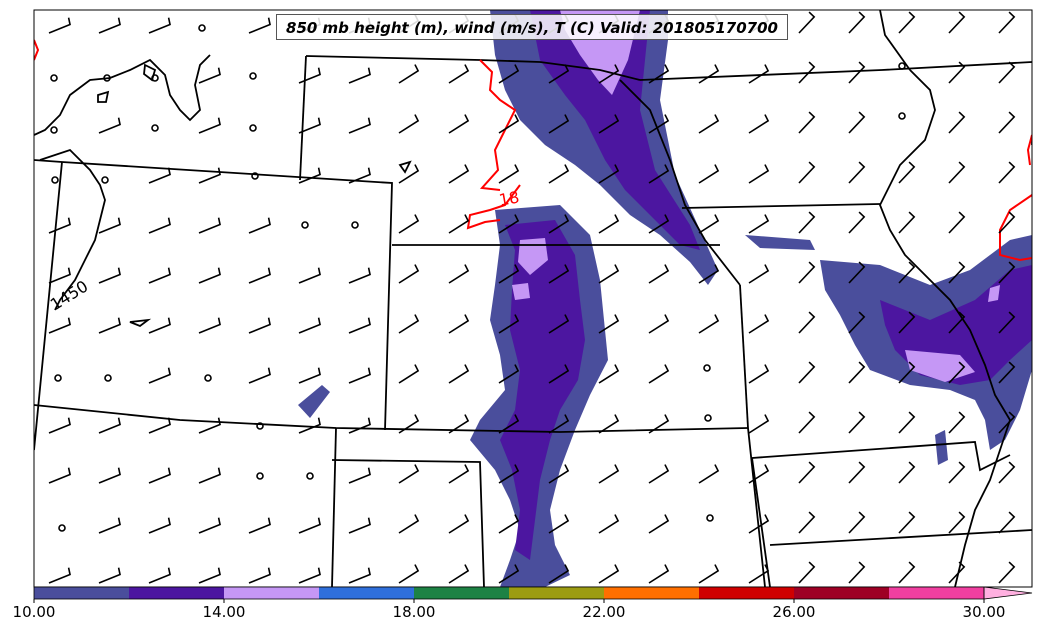 The image size is (1041, 633). What do you see at coordinates (835, 71) in the screenshot?
I see `boundary-ia-mn` at bounding box center [835, 71].